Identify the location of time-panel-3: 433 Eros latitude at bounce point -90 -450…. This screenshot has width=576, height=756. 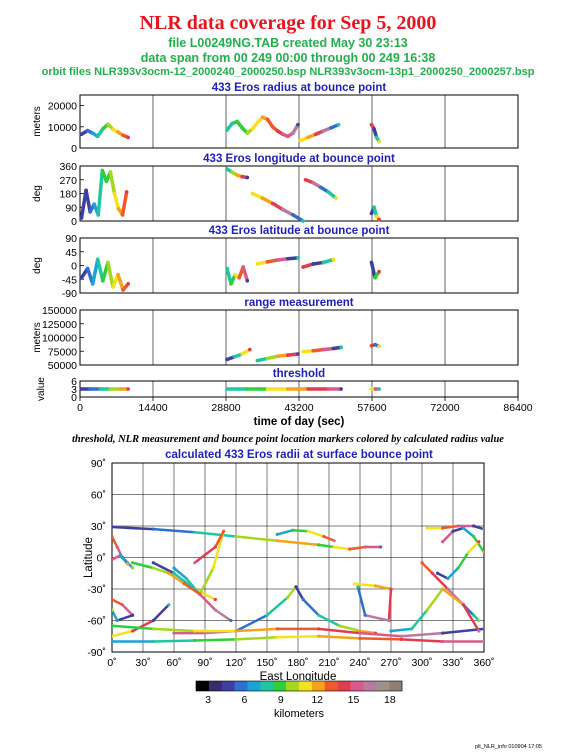
(275, 262).